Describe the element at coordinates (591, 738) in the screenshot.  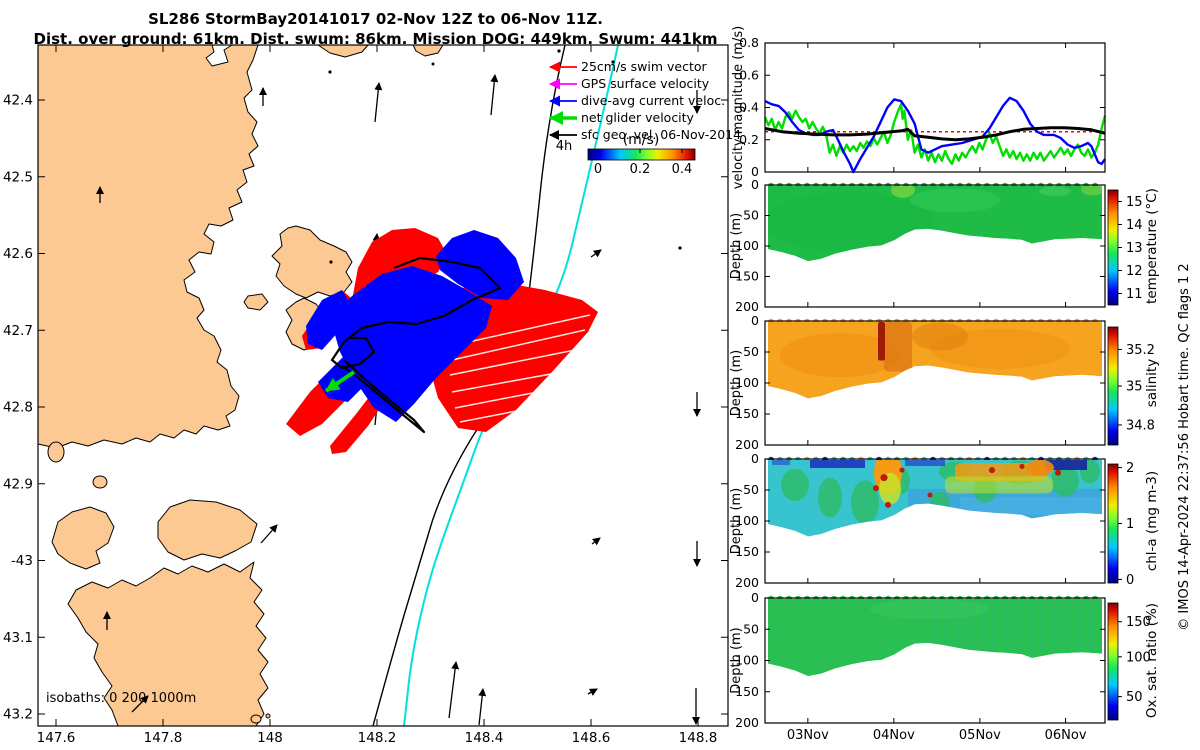
I see `map-x-tick-label: 148.6` at that location.